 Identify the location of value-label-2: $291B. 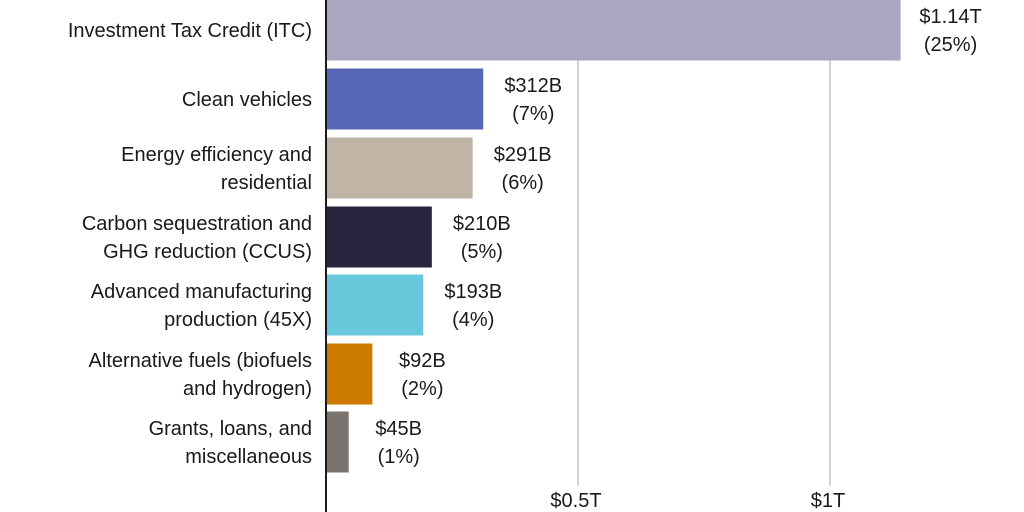
(523, 155).